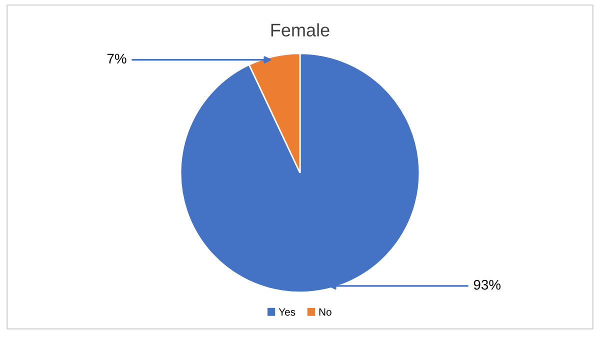  Describe the element at coordinates (287, 312) in the screenshot. I see `legend-label: Yes` at that location.